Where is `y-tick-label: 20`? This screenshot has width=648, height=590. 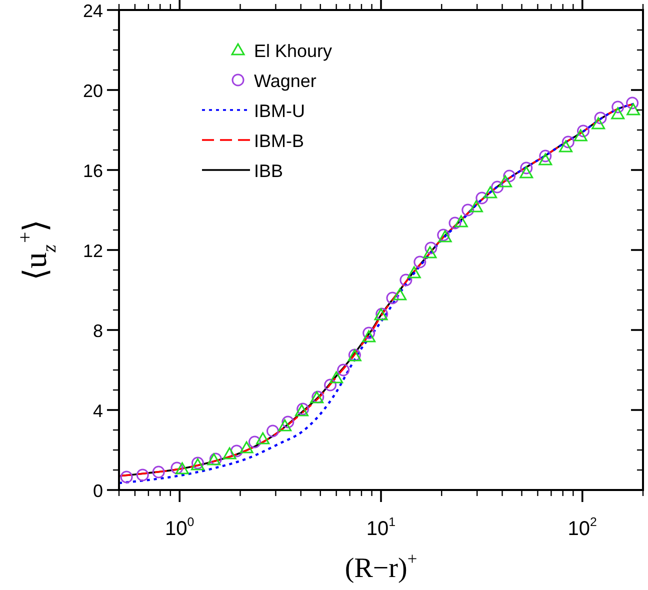
y-tick-label: 20 is located at coordinates (92, 91).